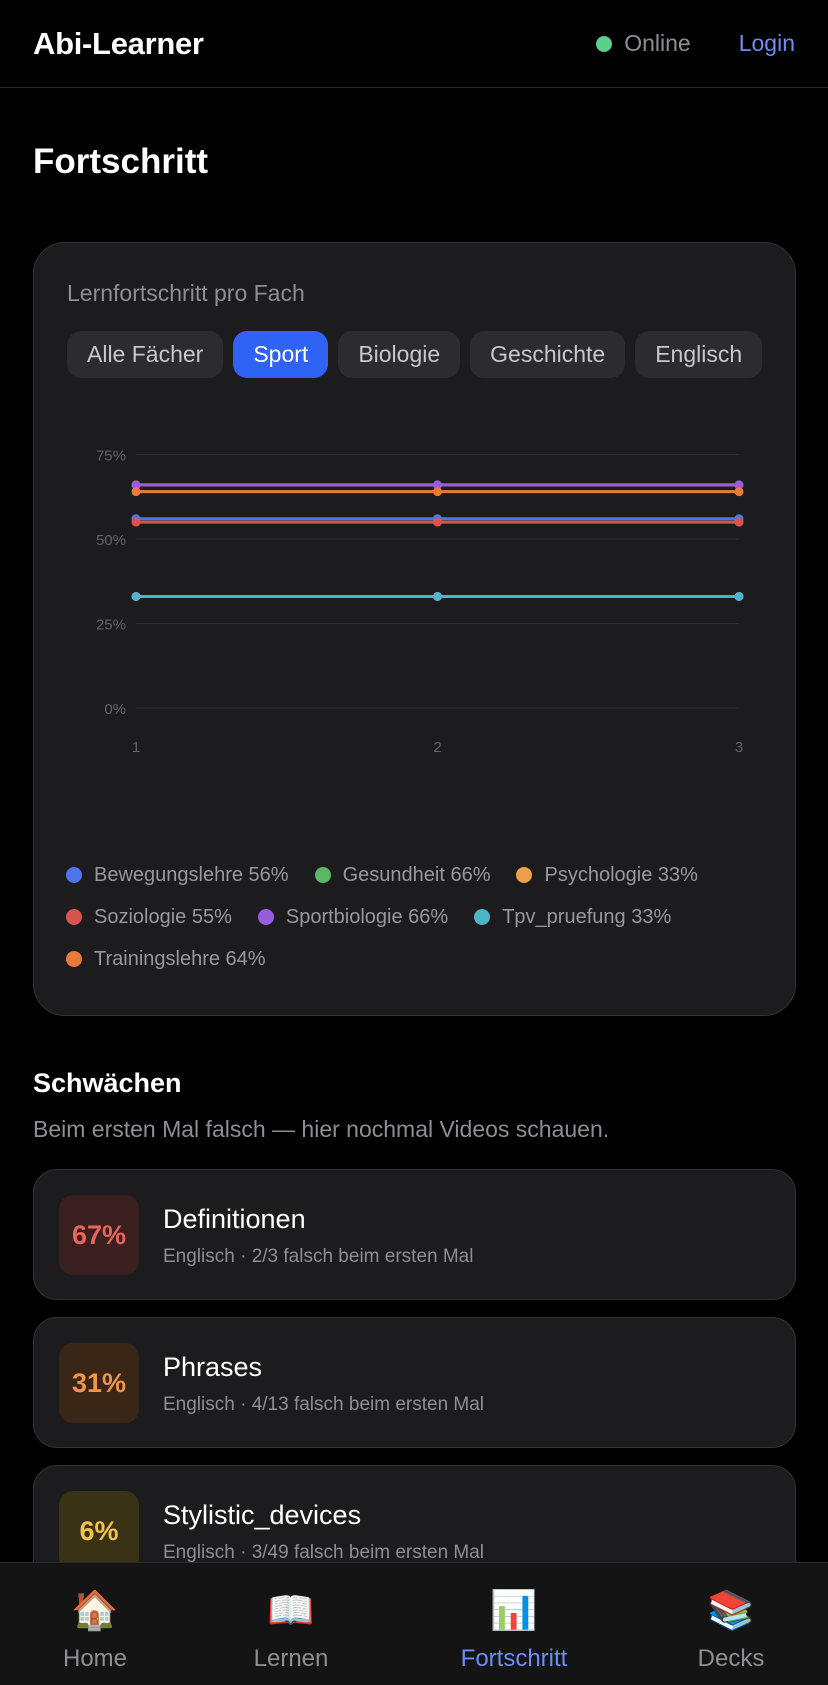 The width and height of the screenshot is (828, 1685). What do you see at coordinates (99, 1531) in the screenshot?
I see `weakness-percent-badge: 6%` at bounding box center [99, 1531].